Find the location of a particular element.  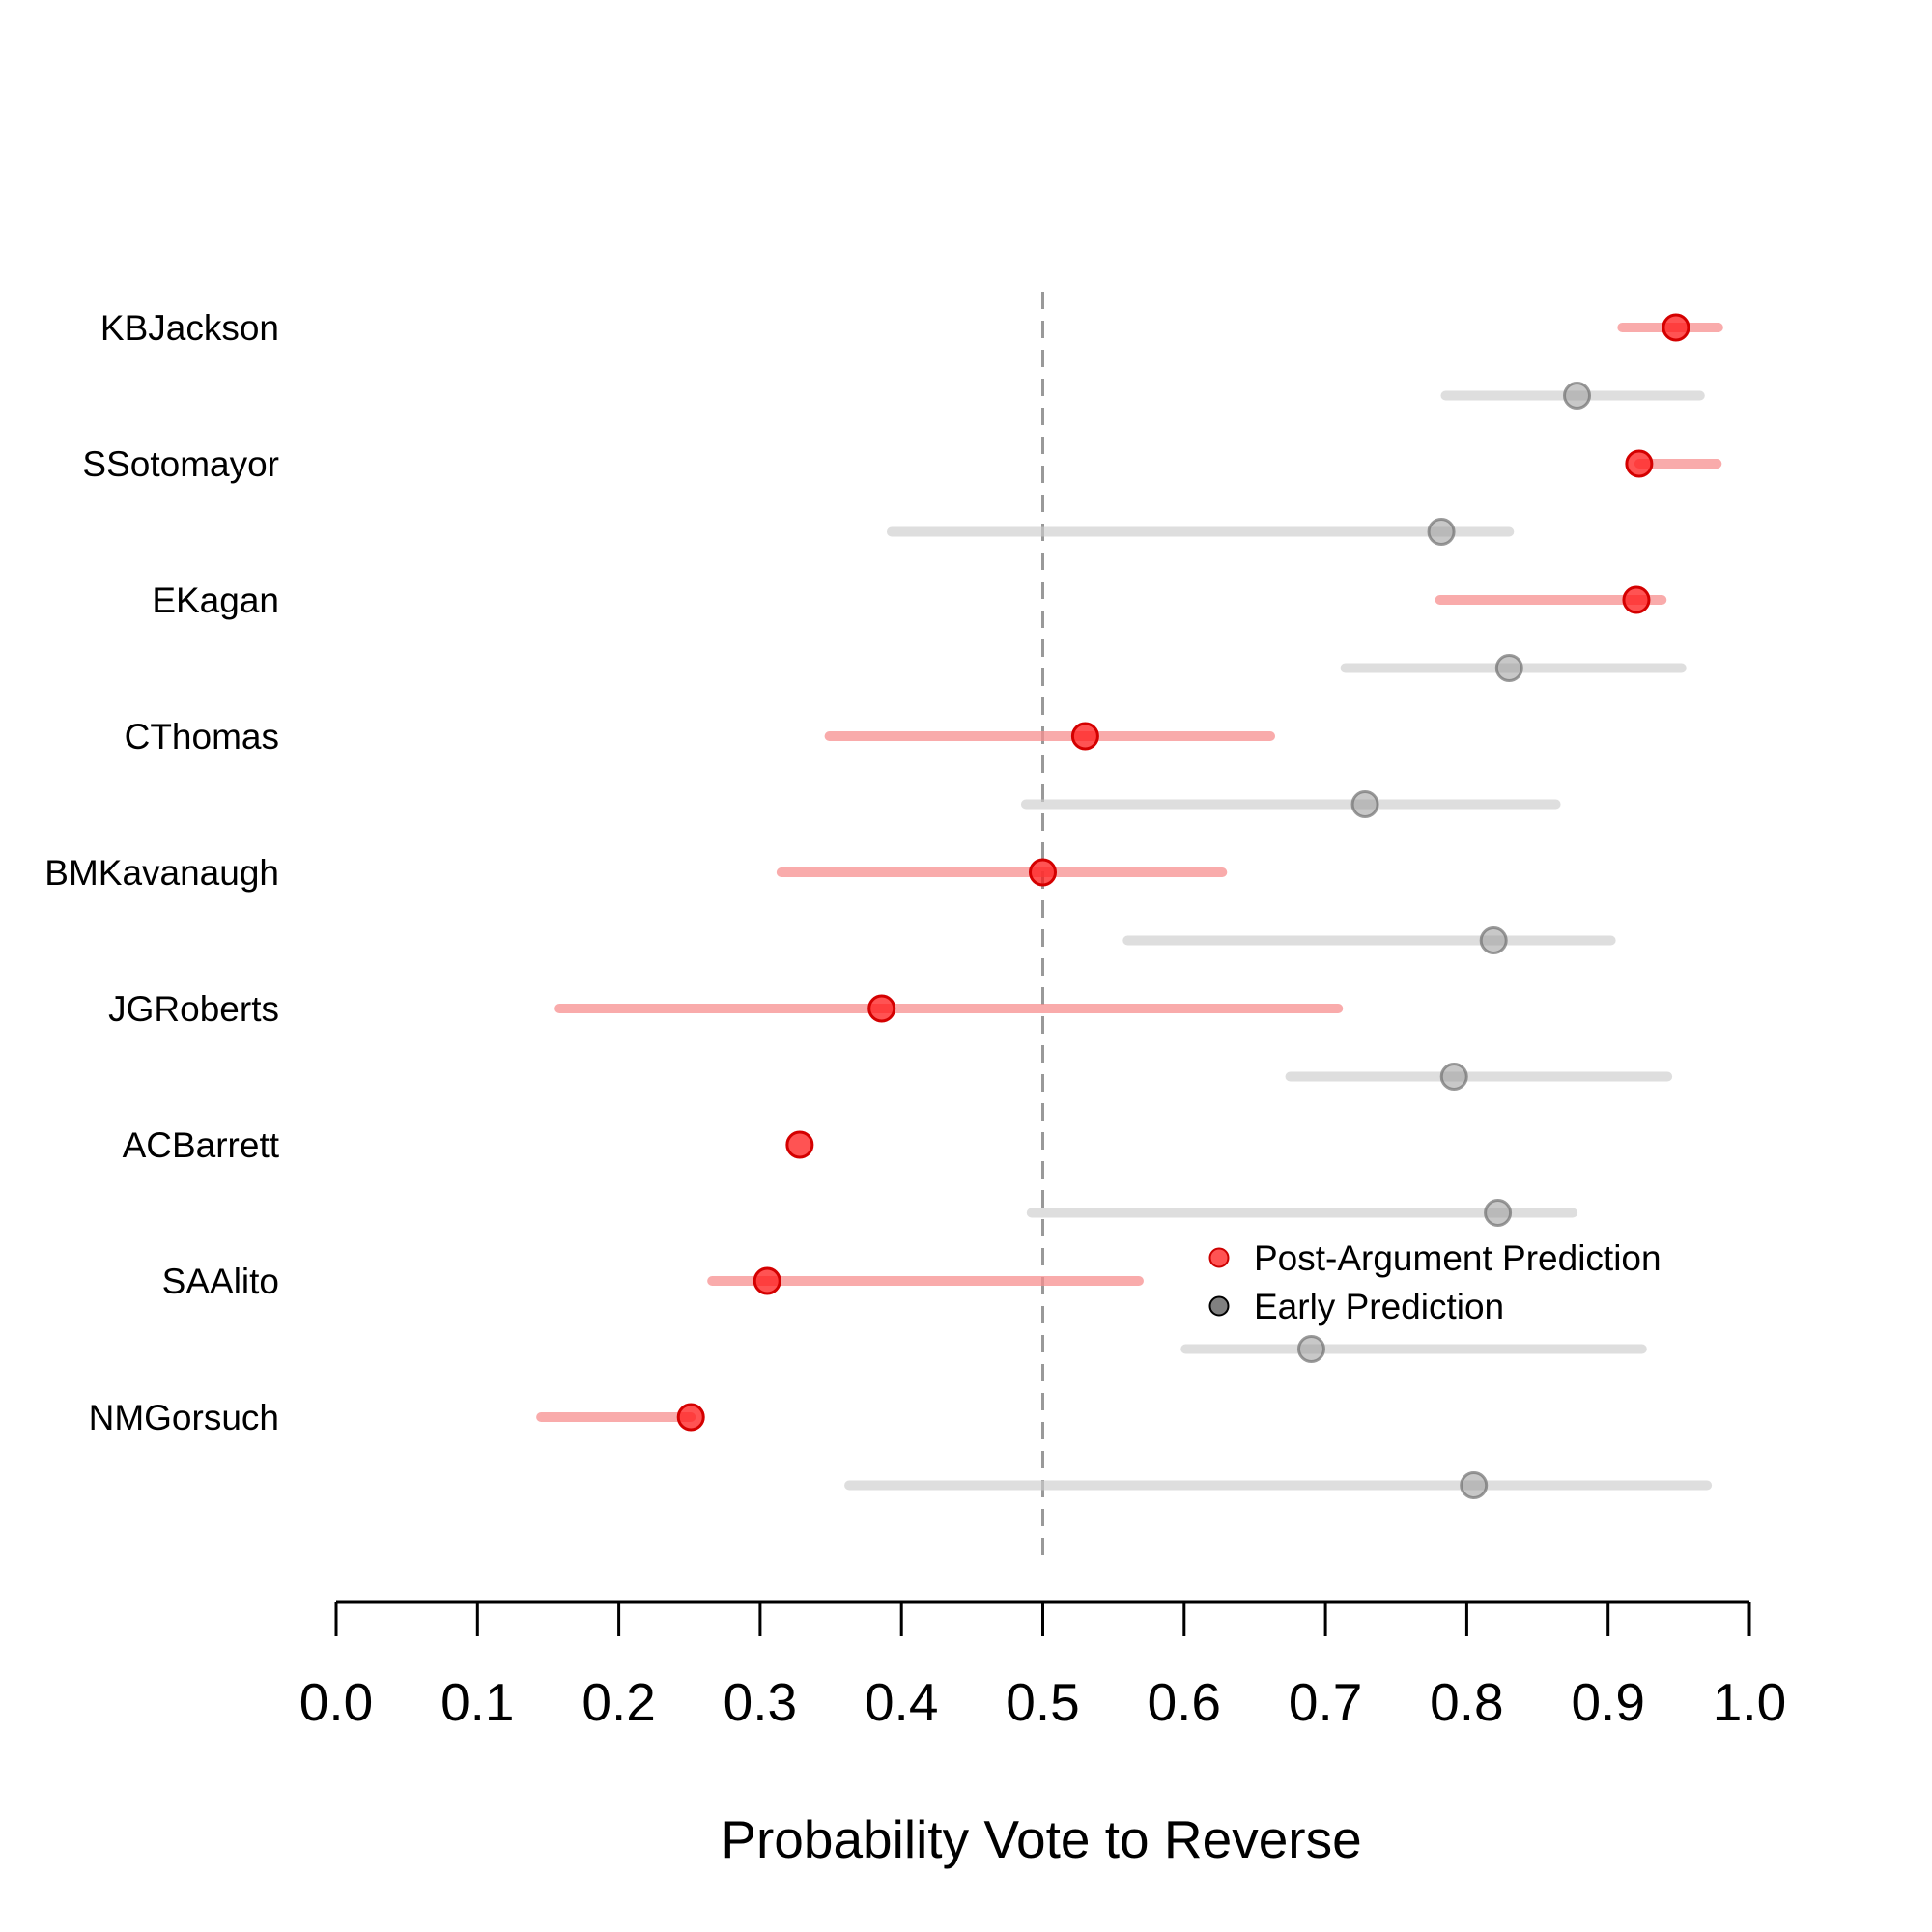

x-axis: 0.0 0.1 0.2 0.3 0.4 0.5 0.6 0.7 0.8 0.9 1.0 is located at coordinates (1042, 1666).